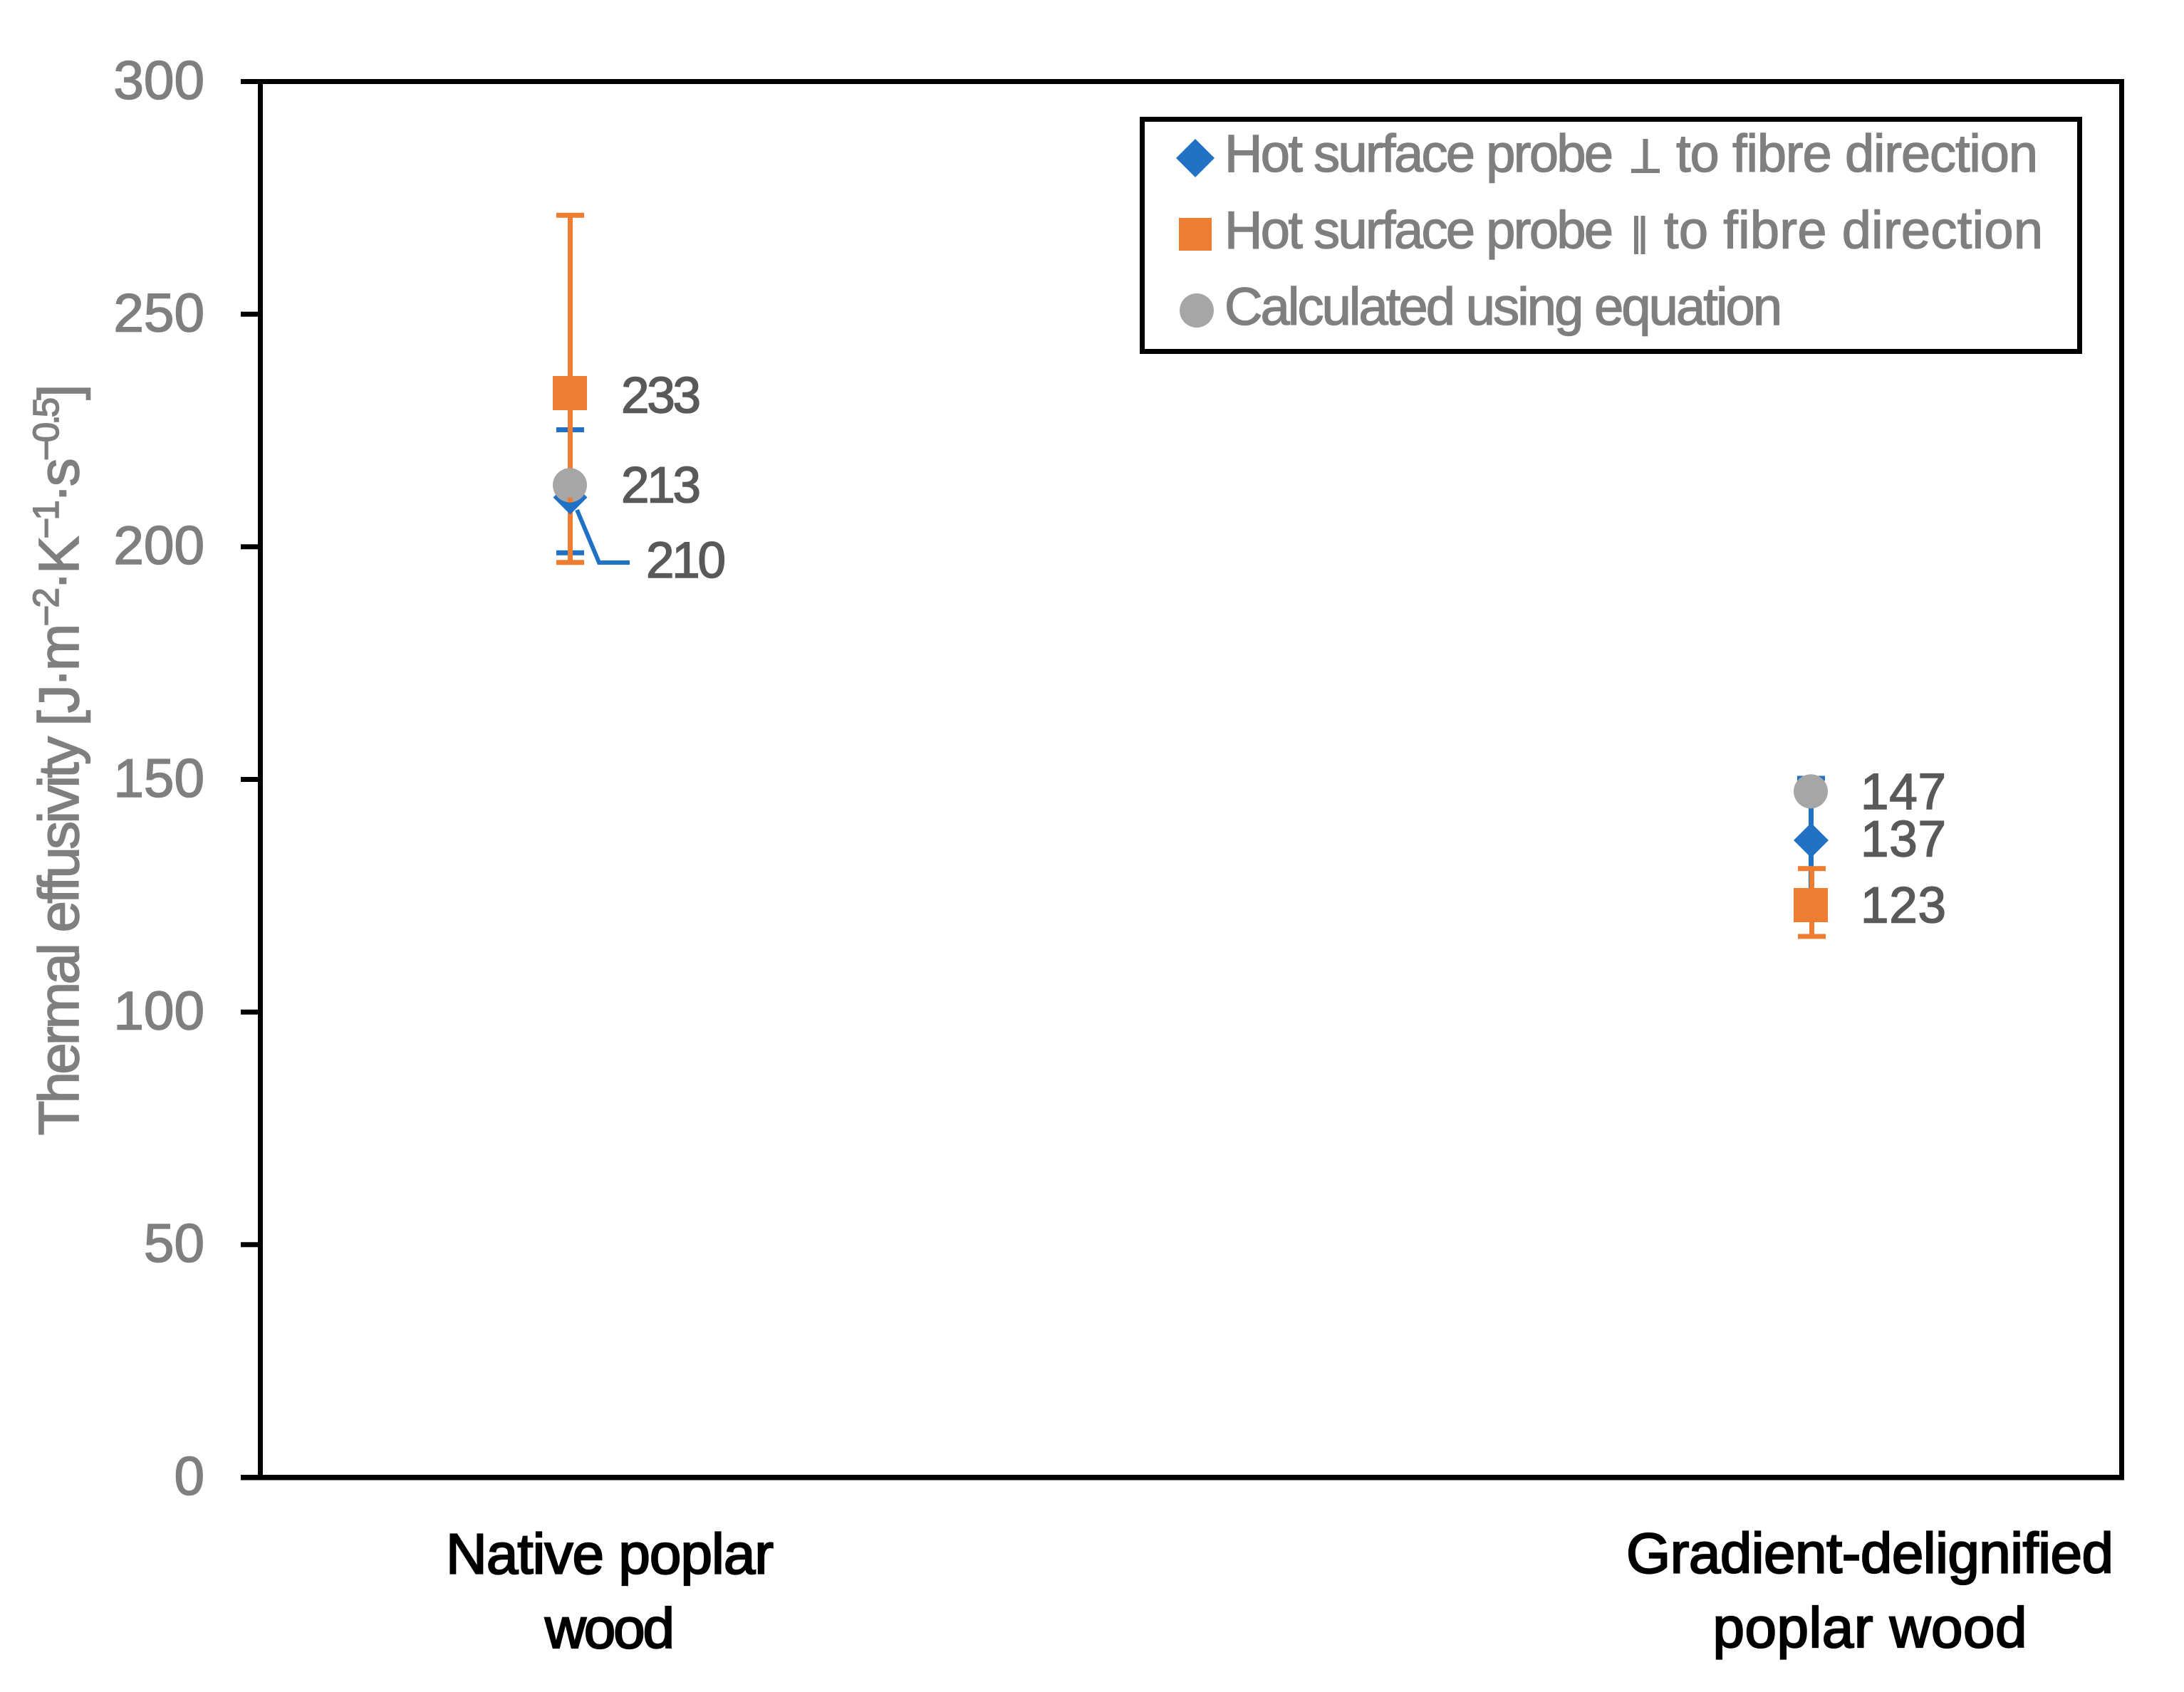 The height and width of the screenshot is (1692, 2184). What do you see at coordinates (609, 1629) in the screenshot?
I see `svg-text: wood` at bounding box center [609, 1629].